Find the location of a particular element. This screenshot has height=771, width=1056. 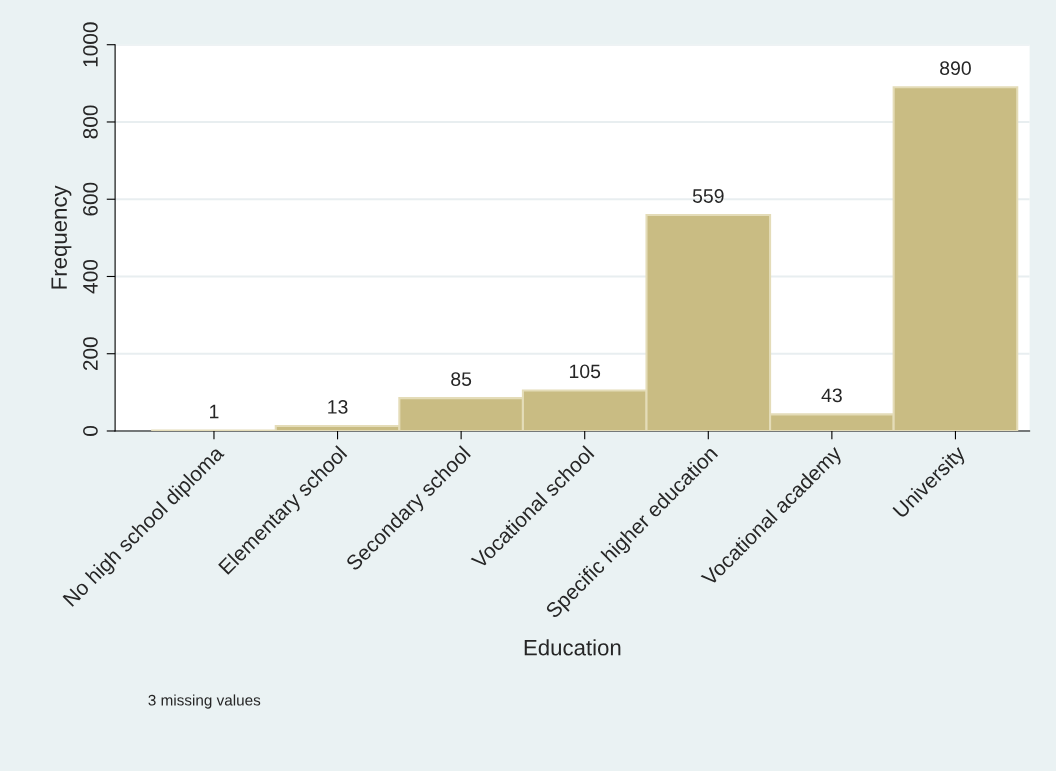

text: 3 missing values is located at coordinates (204, 701).